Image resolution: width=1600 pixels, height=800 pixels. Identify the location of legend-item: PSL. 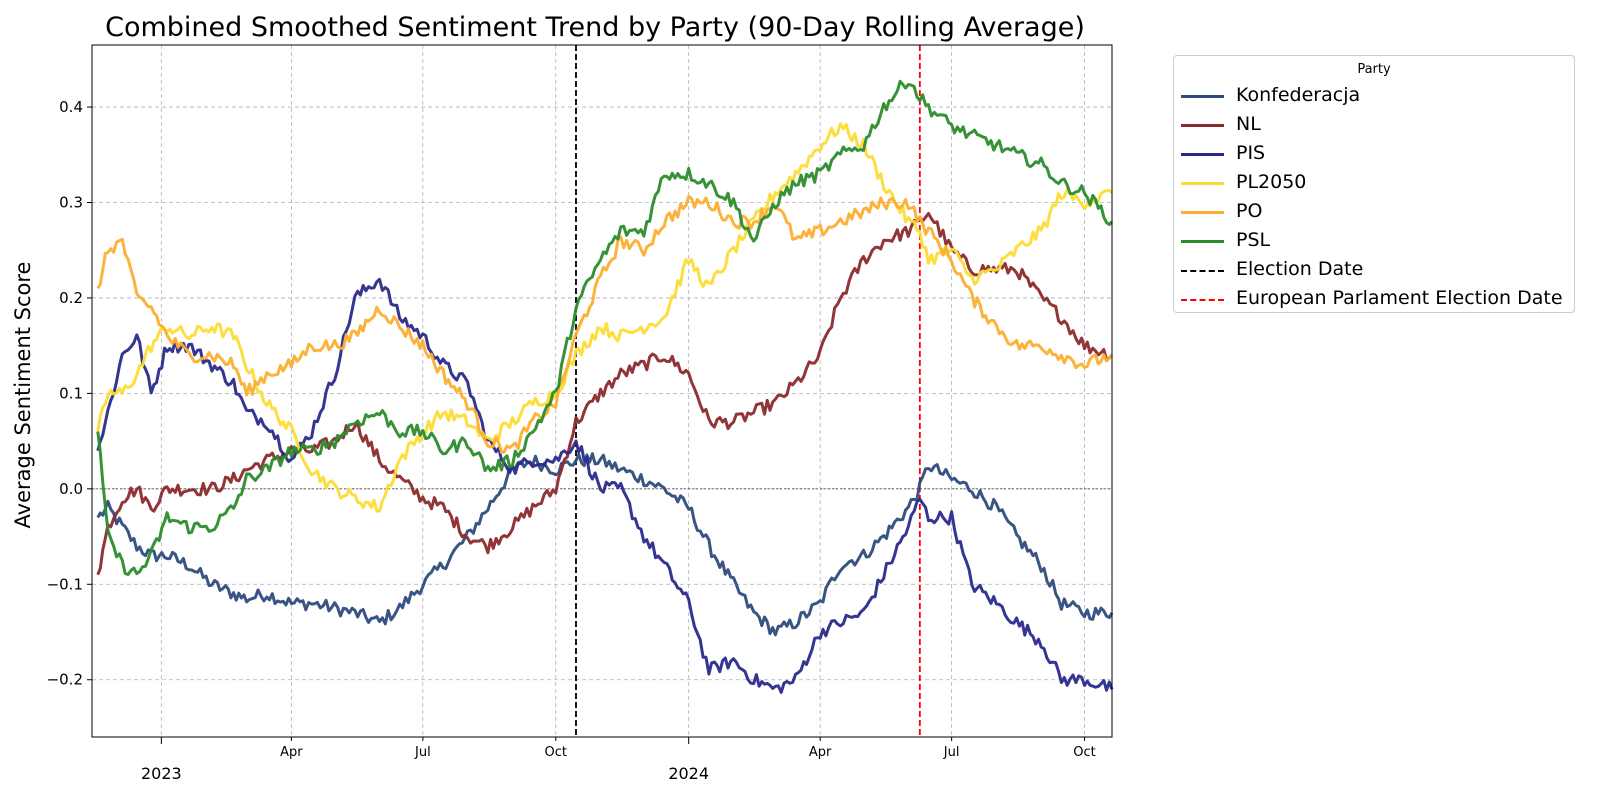
(1374, 241).